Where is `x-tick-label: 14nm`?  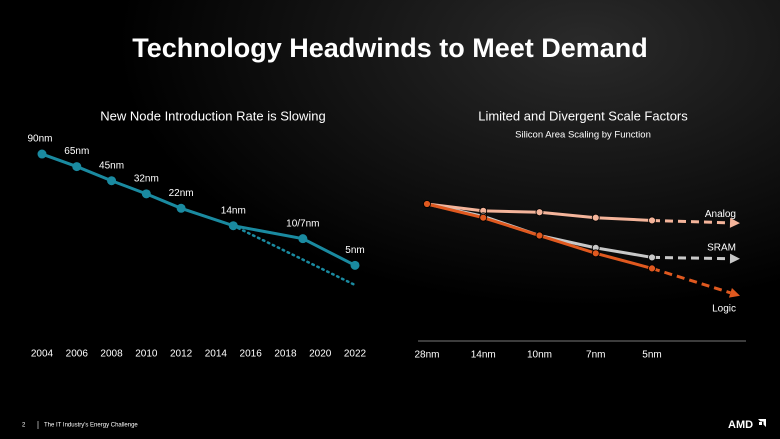 x-tick-label: 14nm is located at coordinates (483, 355).